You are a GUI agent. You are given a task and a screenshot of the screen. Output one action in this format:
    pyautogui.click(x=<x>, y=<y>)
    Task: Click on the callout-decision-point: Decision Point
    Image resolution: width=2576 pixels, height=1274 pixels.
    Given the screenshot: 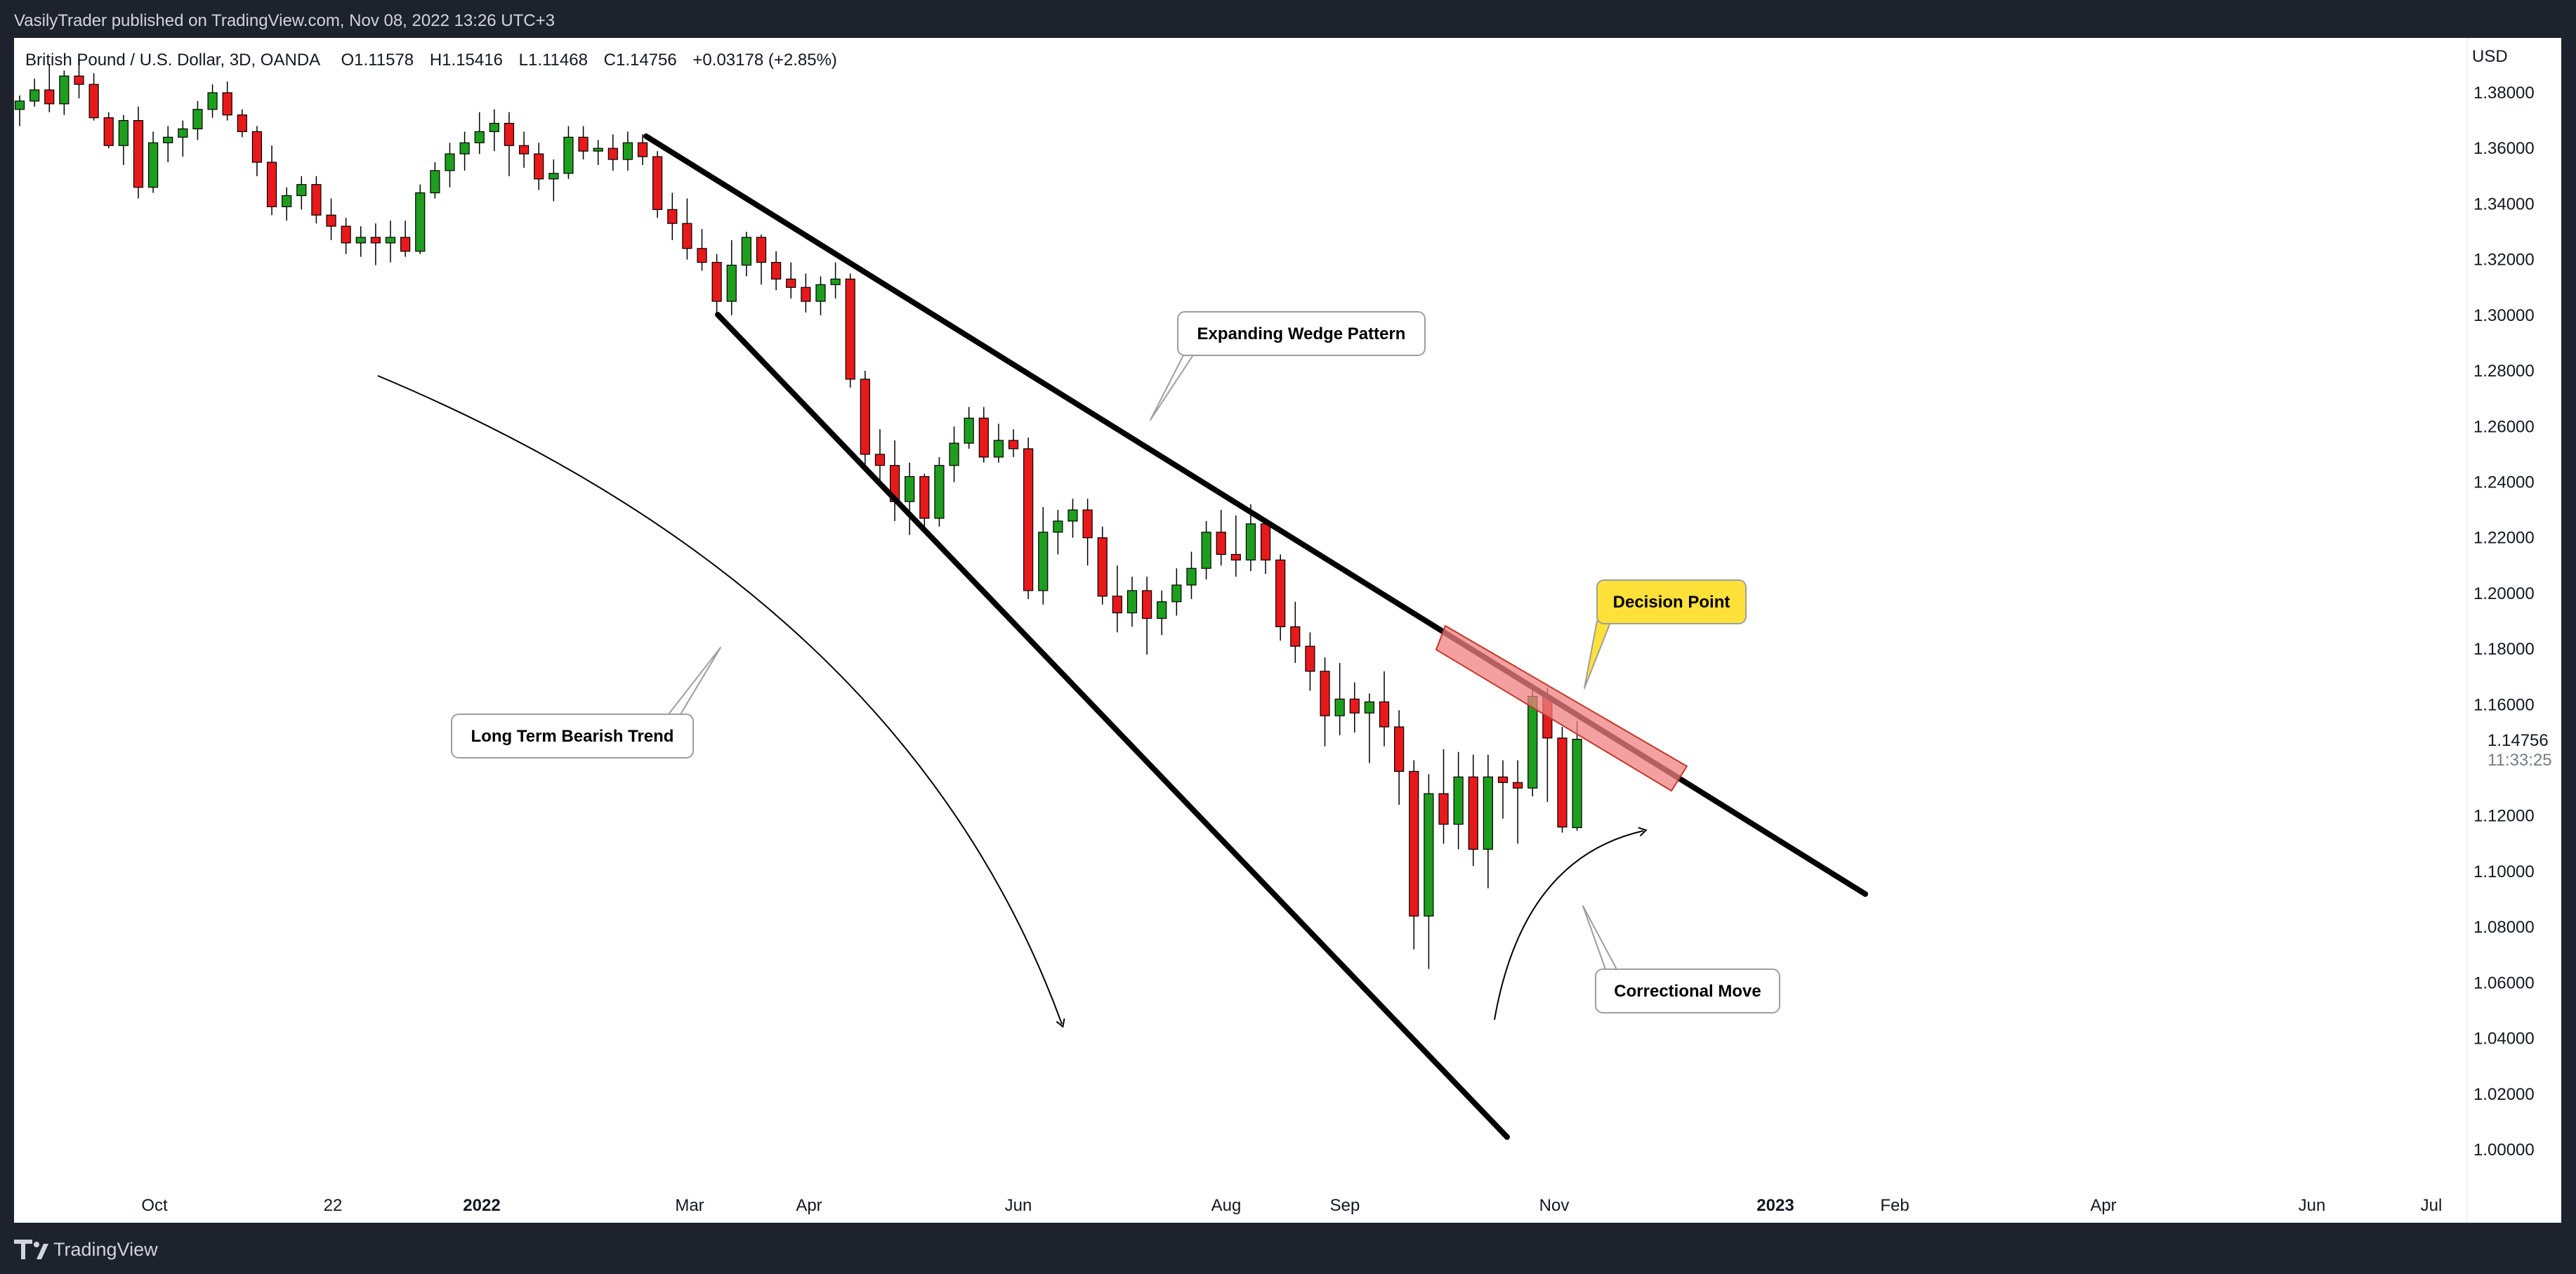 What is the action you would take?
    pyautogui.click(x=1665, y=634)
    